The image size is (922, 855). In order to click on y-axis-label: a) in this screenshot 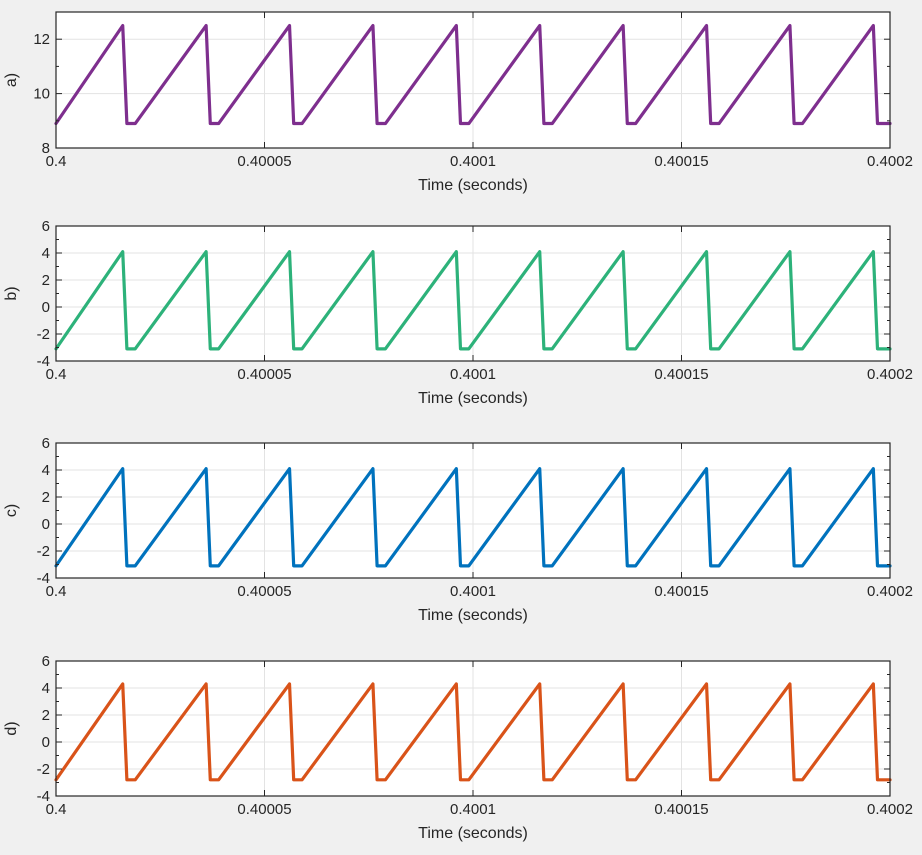, I will do `click(11, 80)`.